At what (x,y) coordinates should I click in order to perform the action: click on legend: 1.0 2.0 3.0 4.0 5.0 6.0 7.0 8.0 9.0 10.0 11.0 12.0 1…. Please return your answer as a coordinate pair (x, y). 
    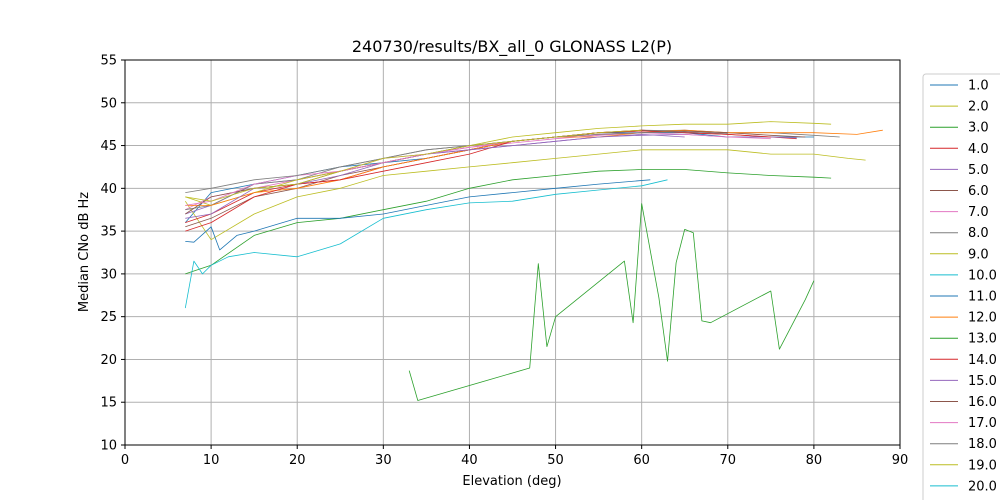
    Looking at the image, I should click on (961, 286).